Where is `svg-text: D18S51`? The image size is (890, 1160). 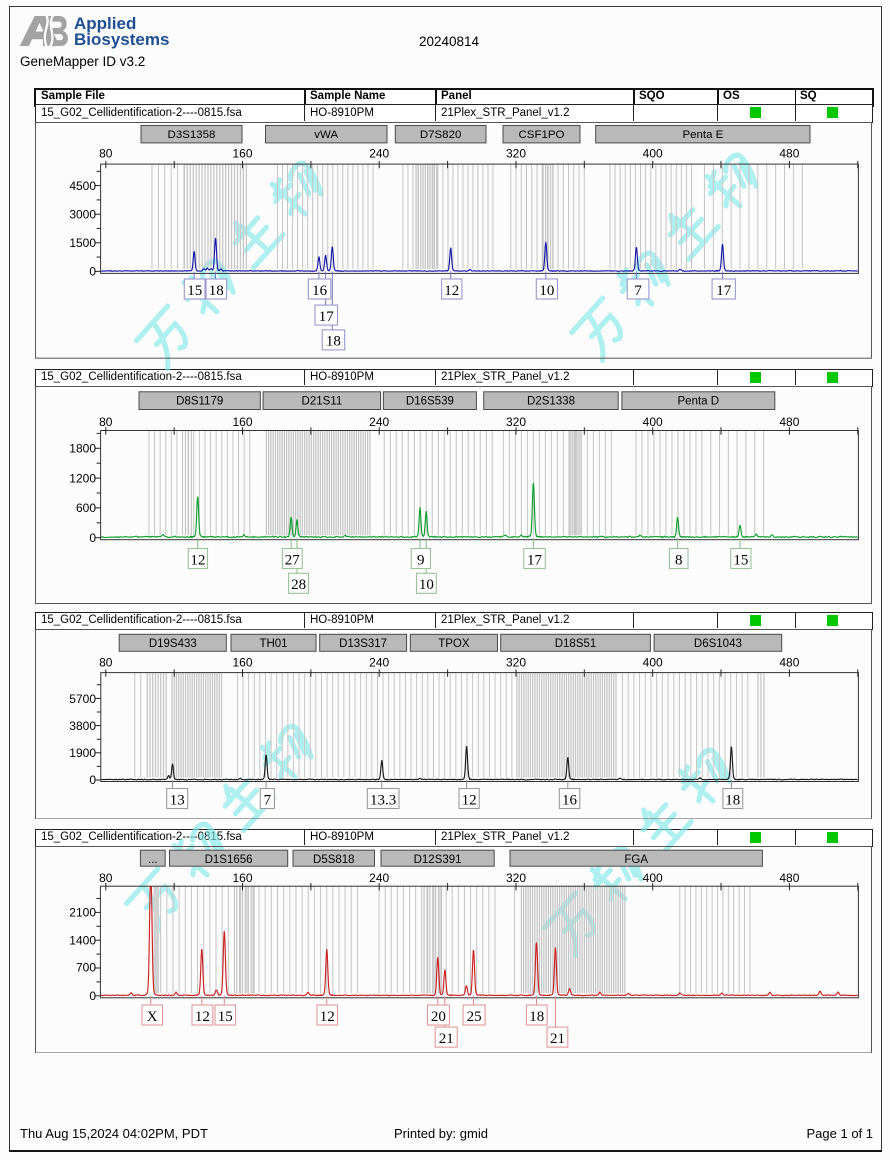
svg-text: D18S51 is located at coordinates (576, 644).